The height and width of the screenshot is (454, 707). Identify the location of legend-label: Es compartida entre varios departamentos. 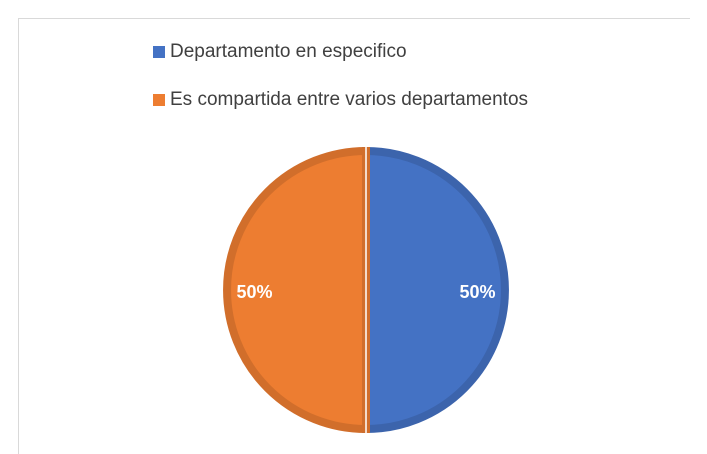
(349, 99).